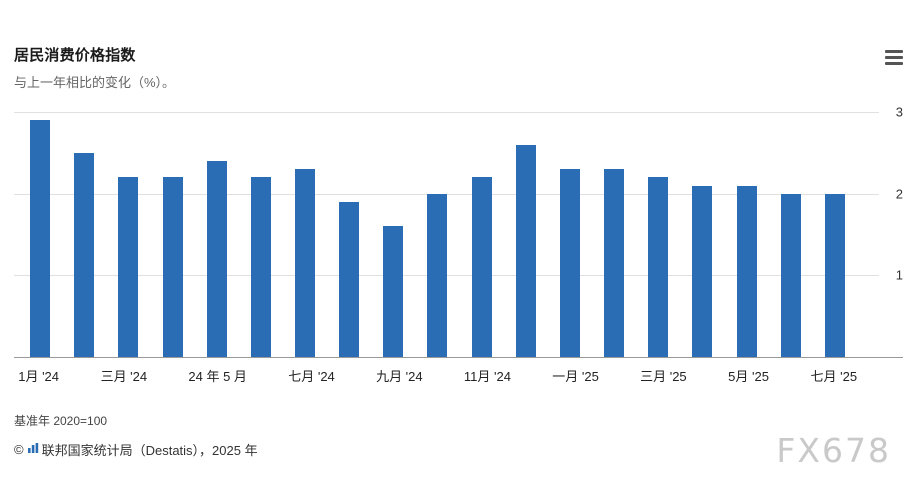  Describe the element at coordinates (896, 275) in the screenshot. I see `y-axis-tick-label: 1` at that location.